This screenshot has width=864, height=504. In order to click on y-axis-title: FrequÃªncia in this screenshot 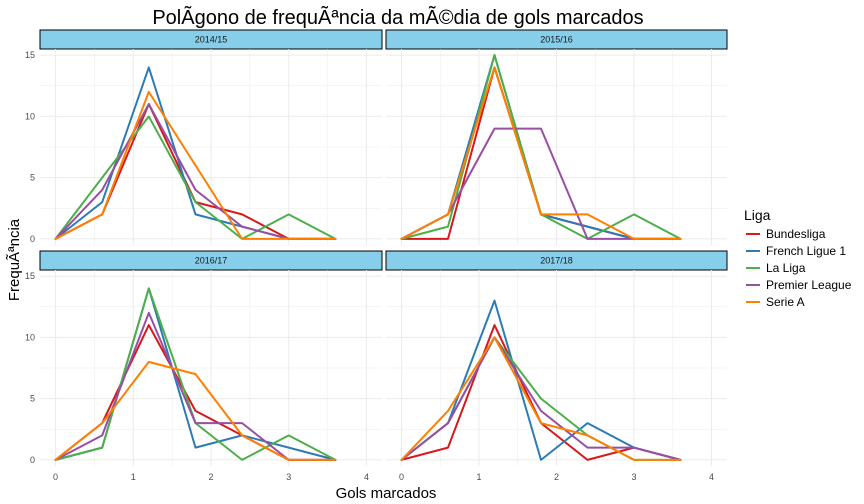, I will do `click(14, 259)`.